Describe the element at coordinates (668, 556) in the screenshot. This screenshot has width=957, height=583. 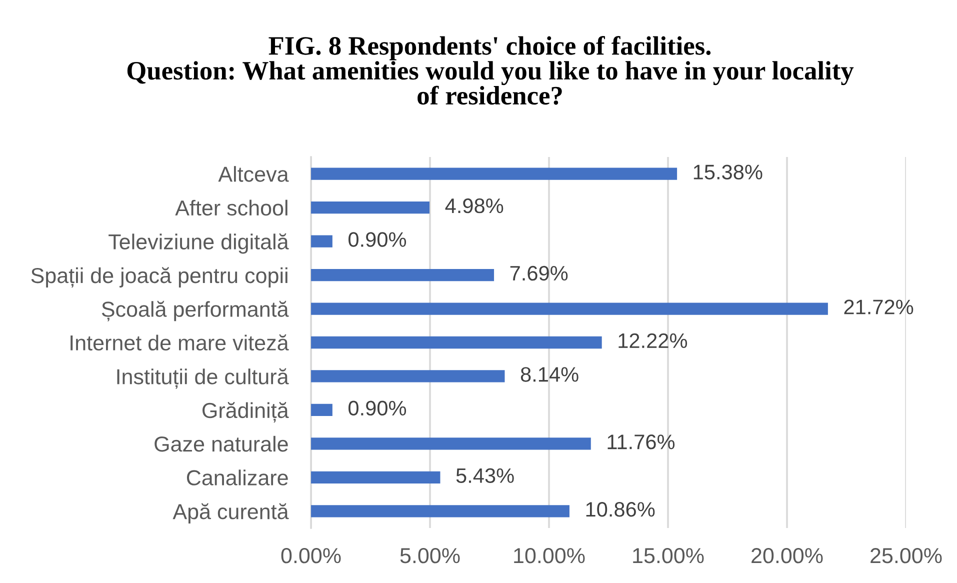
I see `x-tick-label: 15.00%` at that location.